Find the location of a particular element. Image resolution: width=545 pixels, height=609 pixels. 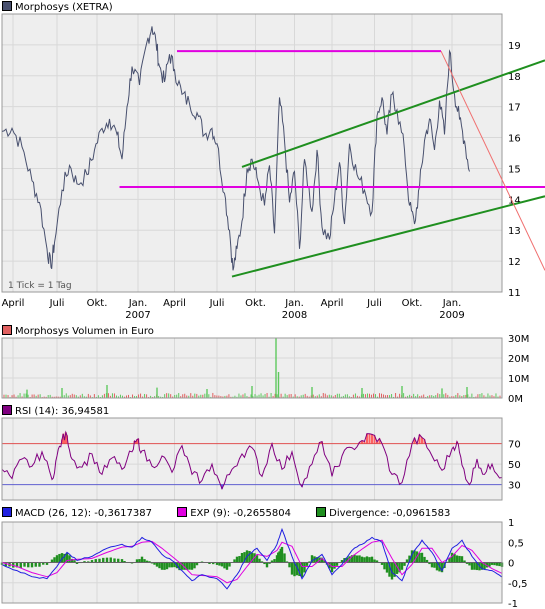

plot-background is located at coordinates (252, 459).